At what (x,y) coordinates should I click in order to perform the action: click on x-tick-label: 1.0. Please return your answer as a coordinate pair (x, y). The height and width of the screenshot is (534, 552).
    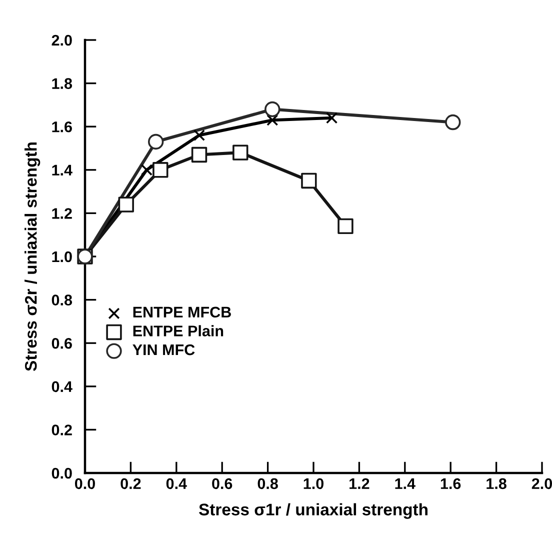
    Looking at the image, I should click on (314, 484).